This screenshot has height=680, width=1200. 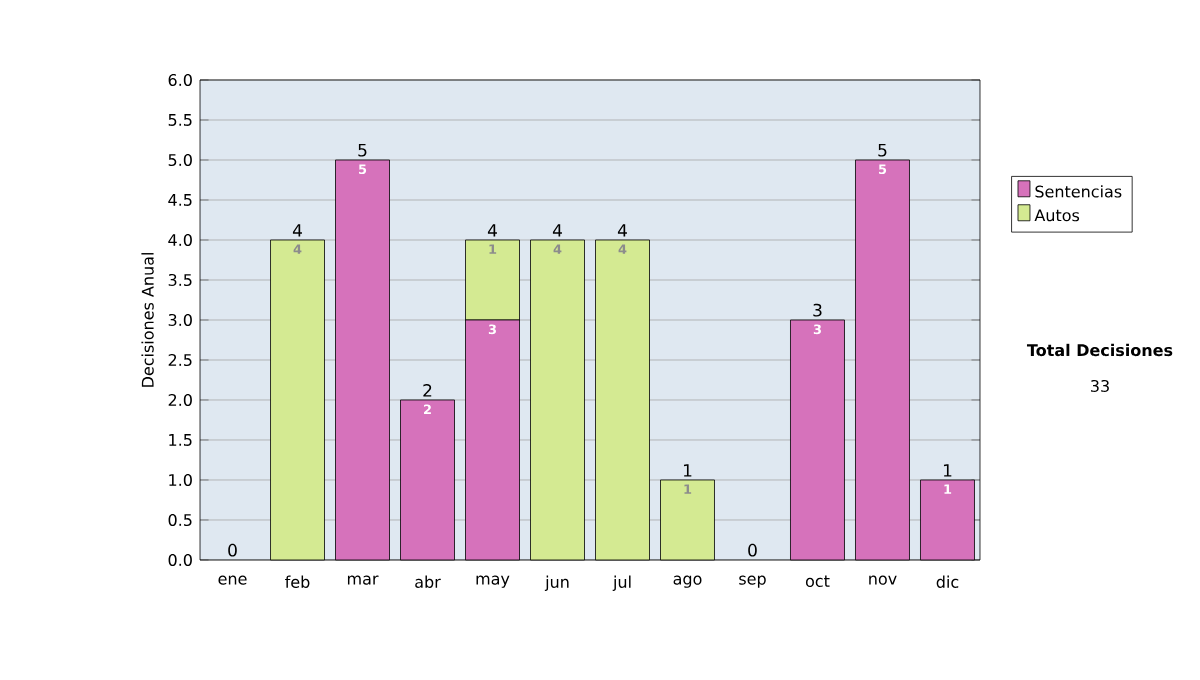 What do you see at coordinates (363, 580) in the screenshot?
I see `x-tick-label: mar` at bounding box center [363, 580].